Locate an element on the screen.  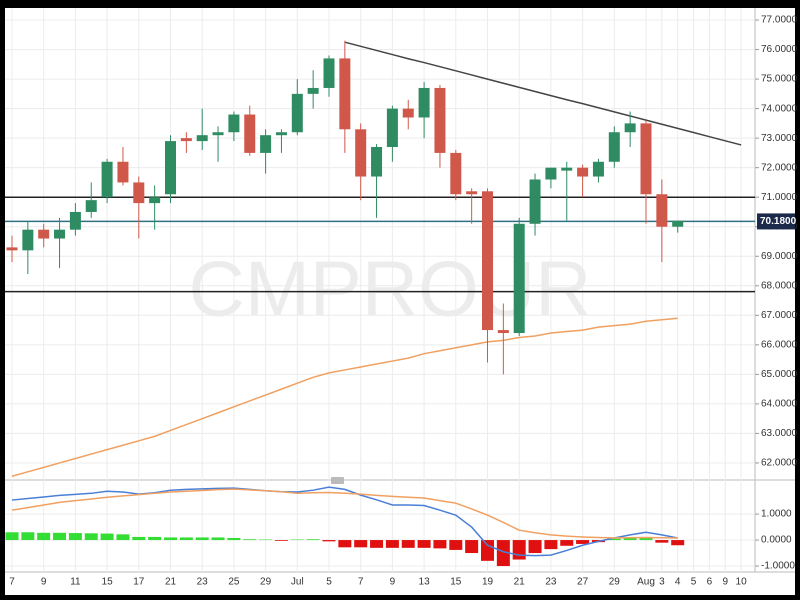
x-tick-label: 6 is located at coordinates (710, 582).